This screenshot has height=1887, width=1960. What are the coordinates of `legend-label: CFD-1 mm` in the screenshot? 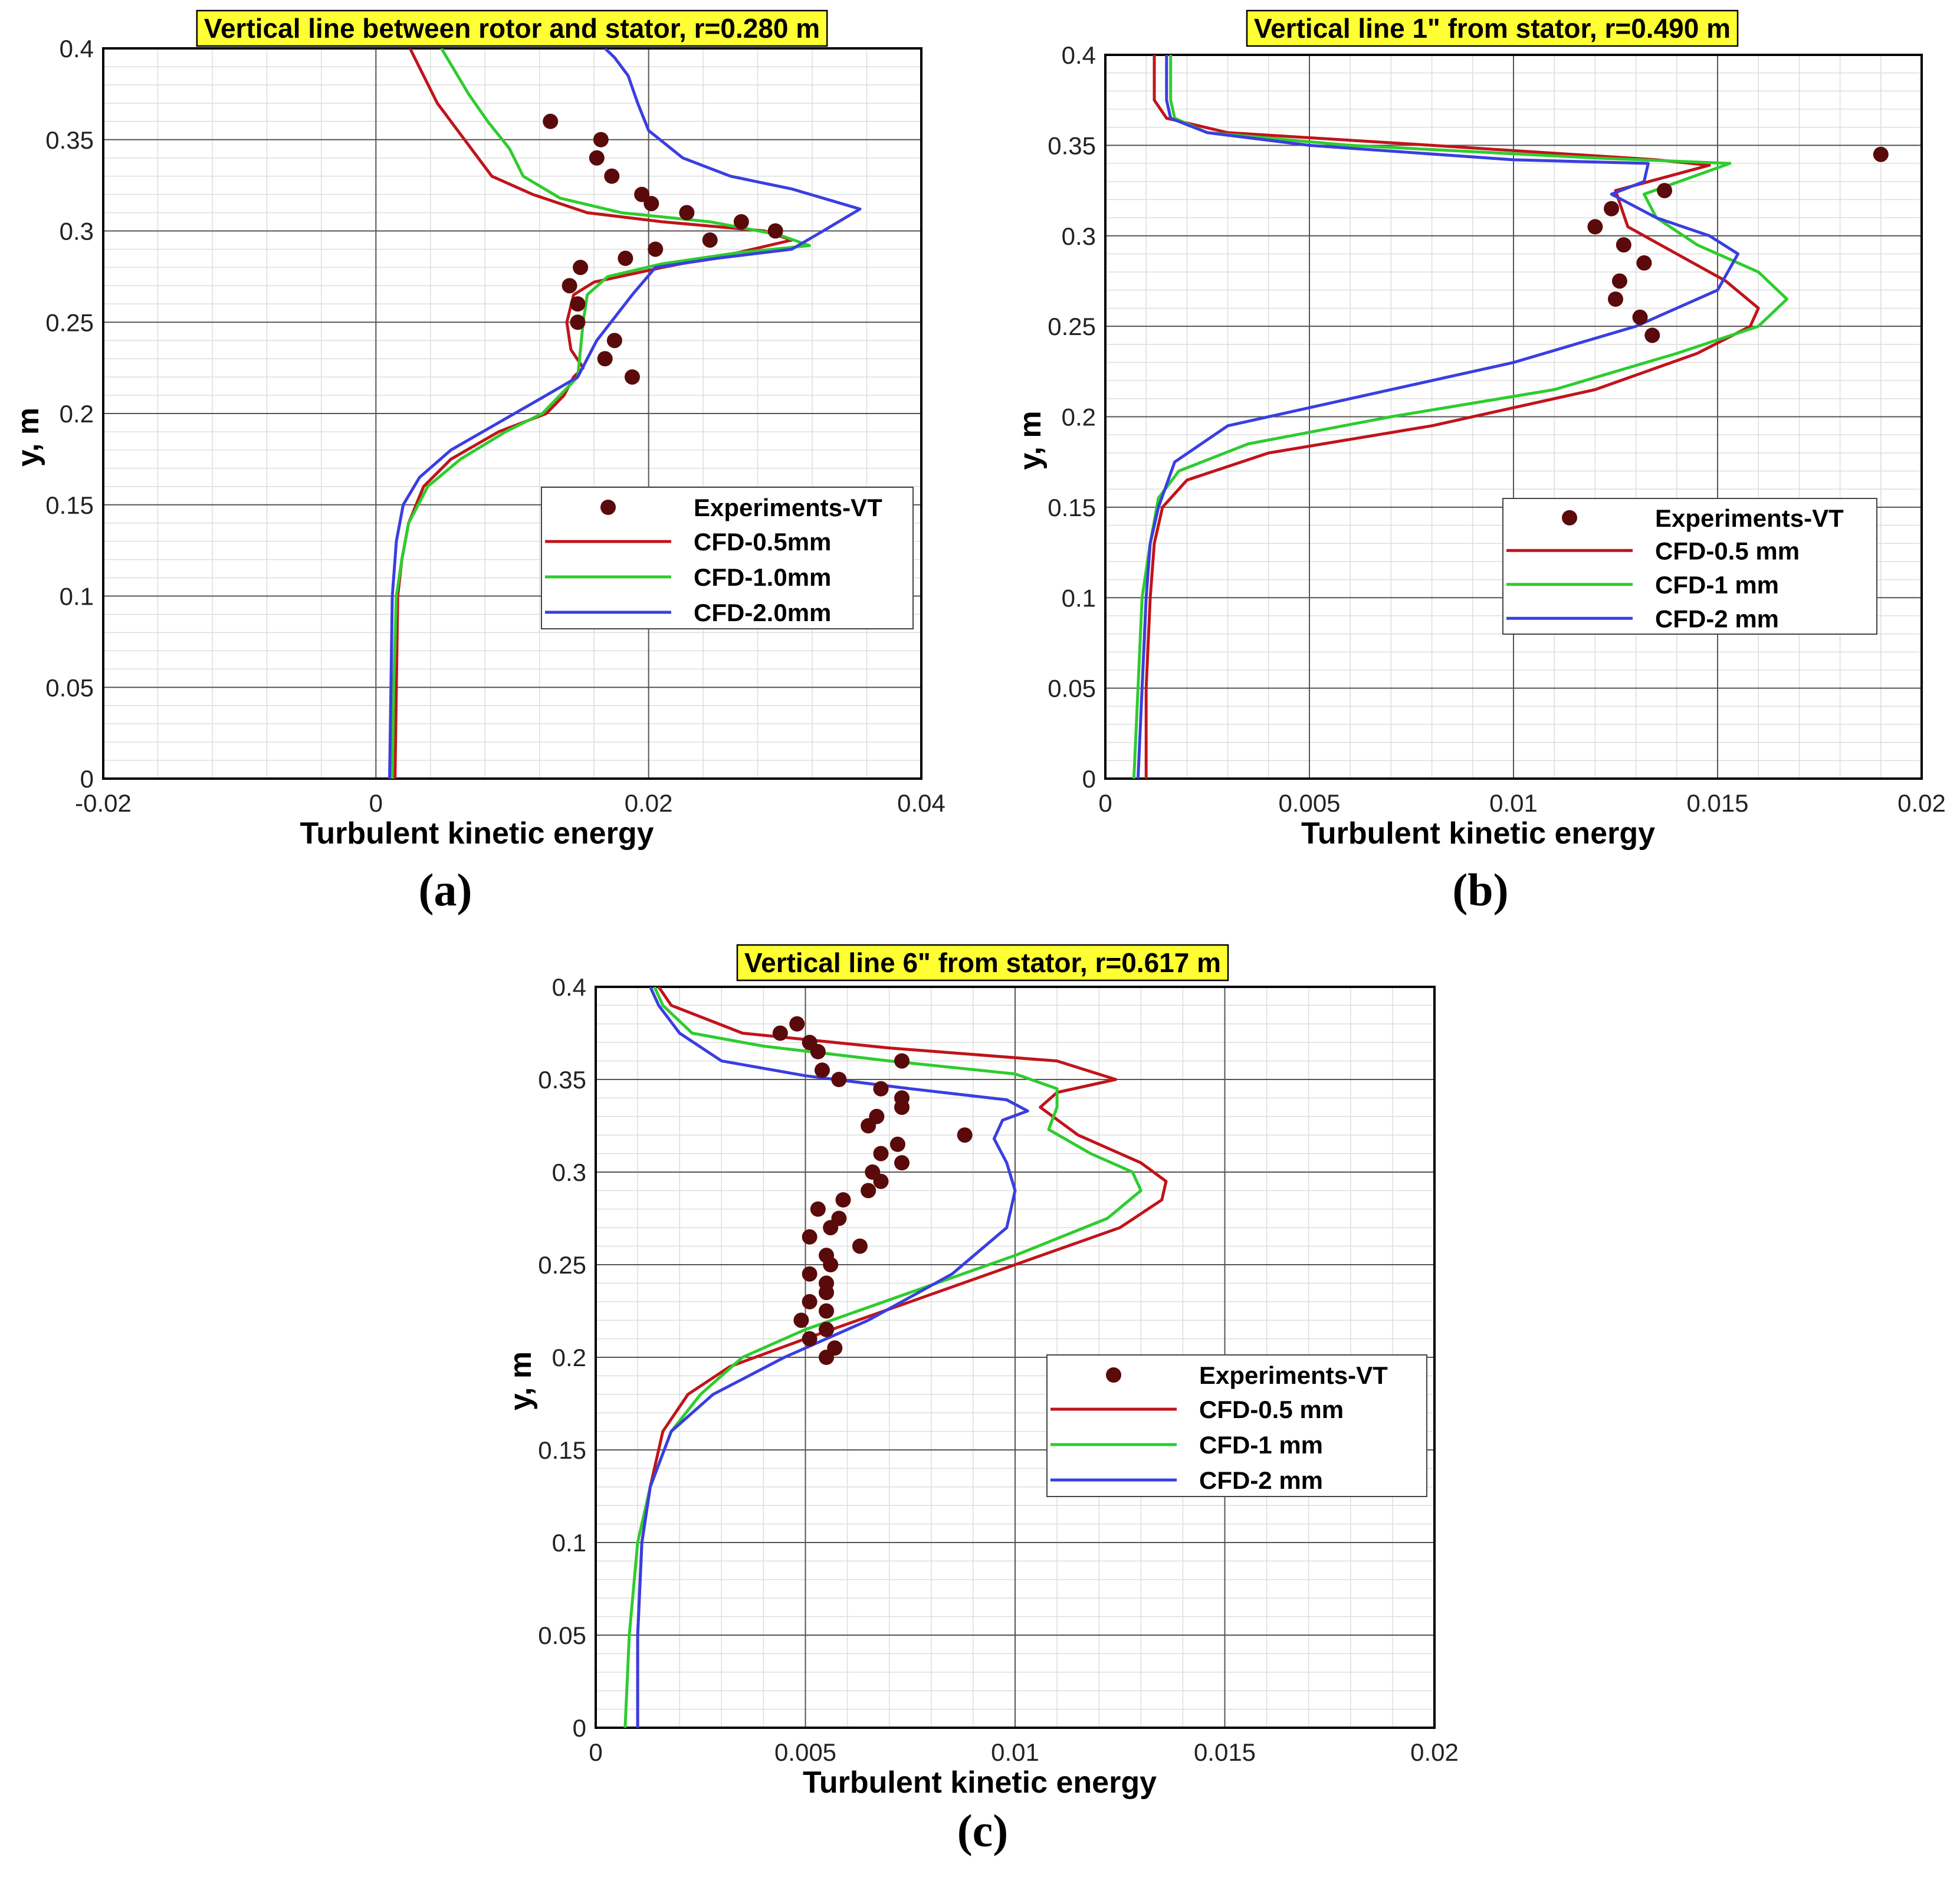 It's located at (1717, 585).